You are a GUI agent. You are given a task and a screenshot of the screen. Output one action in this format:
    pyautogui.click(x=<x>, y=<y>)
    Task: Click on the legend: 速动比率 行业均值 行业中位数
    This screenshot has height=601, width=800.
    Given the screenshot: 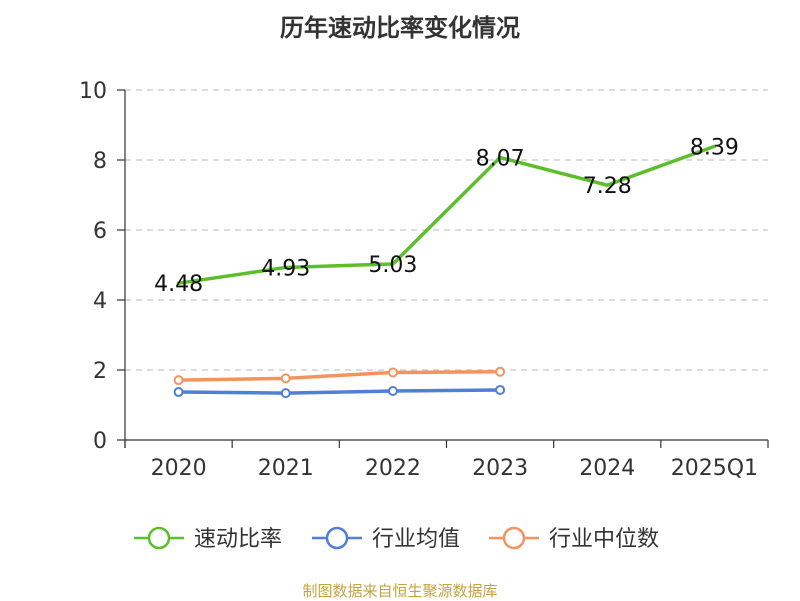 What is the action you would take?
    pyautogui.click(x=396, y=539)
    